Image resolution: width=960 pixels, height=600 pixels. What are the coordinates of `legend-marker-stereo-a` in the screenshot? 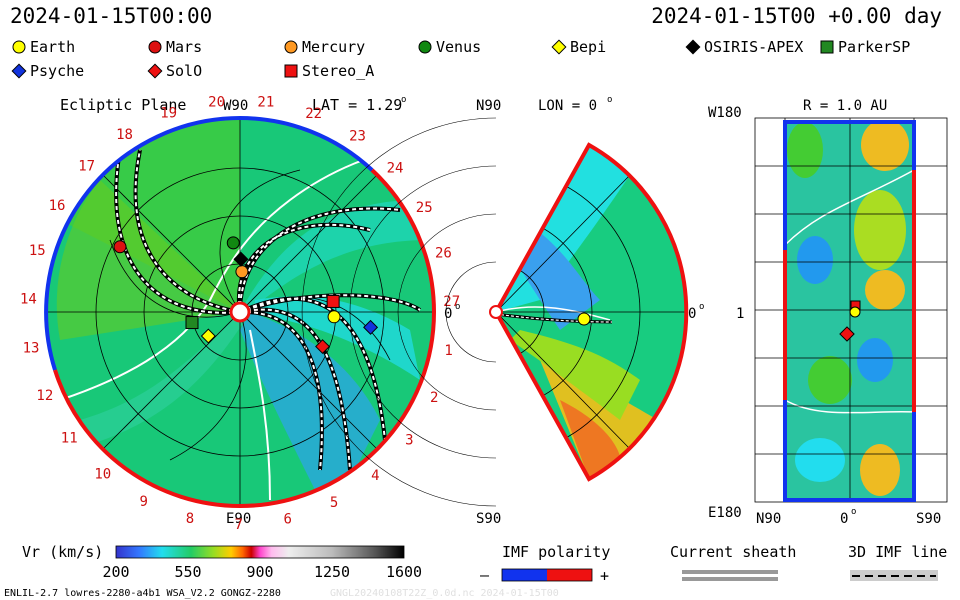 It's located at (291, 71).